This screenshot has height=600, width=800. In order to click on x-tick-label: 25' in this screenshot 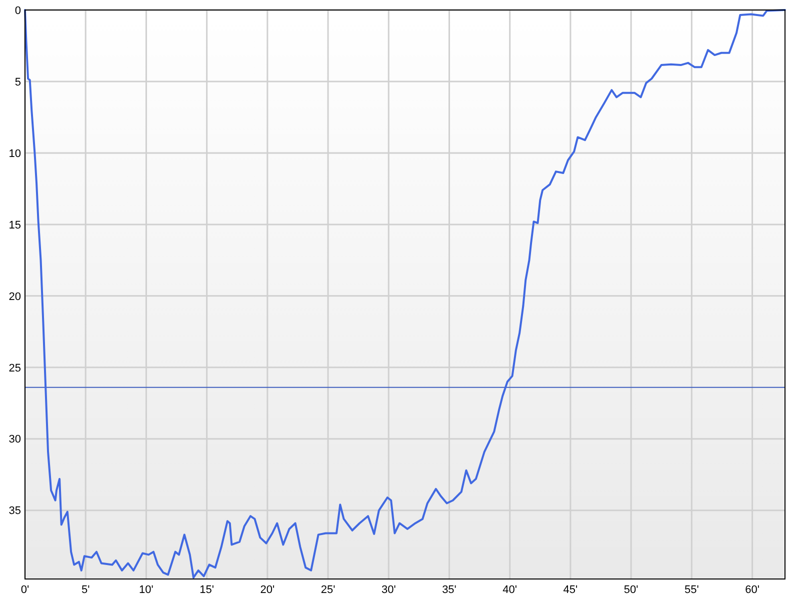, I will do `click(328, 590)`.